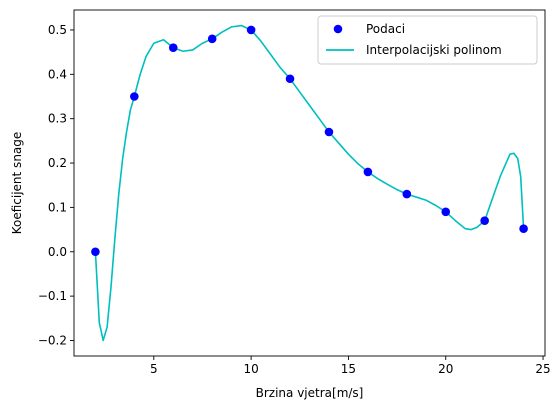  Describe the element at coordinates (57, 74) in the screenshot. I see `y-tick-label: 0.4` at that location.